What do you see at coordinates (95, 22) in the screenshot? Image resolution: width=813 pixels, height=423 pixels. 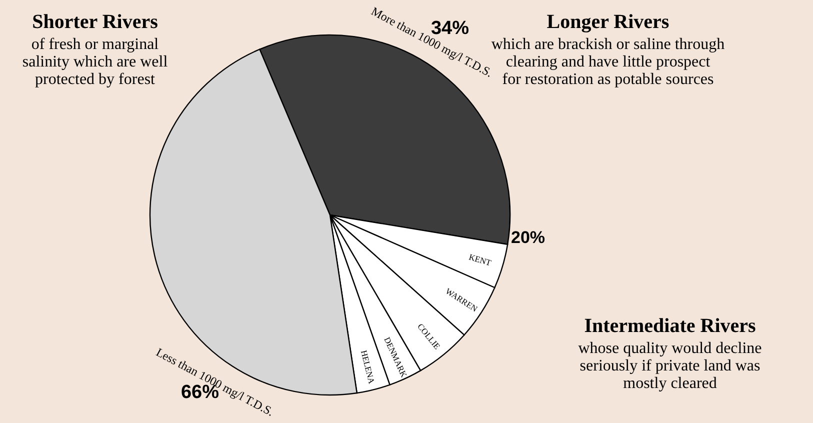 I see `slice-label: Shorter Rivers` at bounding box center [95, 22].